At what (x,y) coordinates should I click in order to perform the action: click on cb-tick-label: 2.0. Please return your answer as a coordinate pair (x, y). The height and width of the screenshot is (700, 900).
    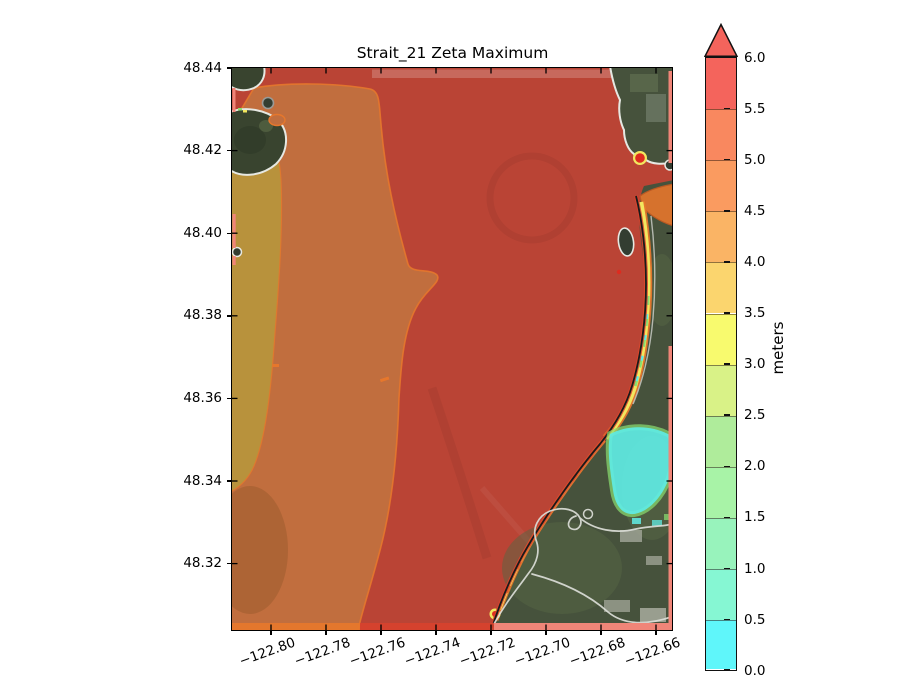
    Looking at the image, I should click on (755, 466).